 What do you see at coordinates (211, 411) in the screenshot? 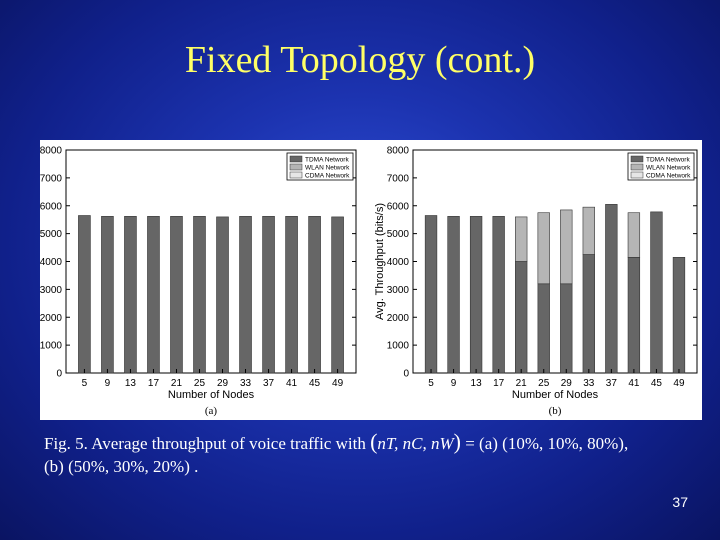
I see `panel-label: (a)` at bounding box center [211, 411].